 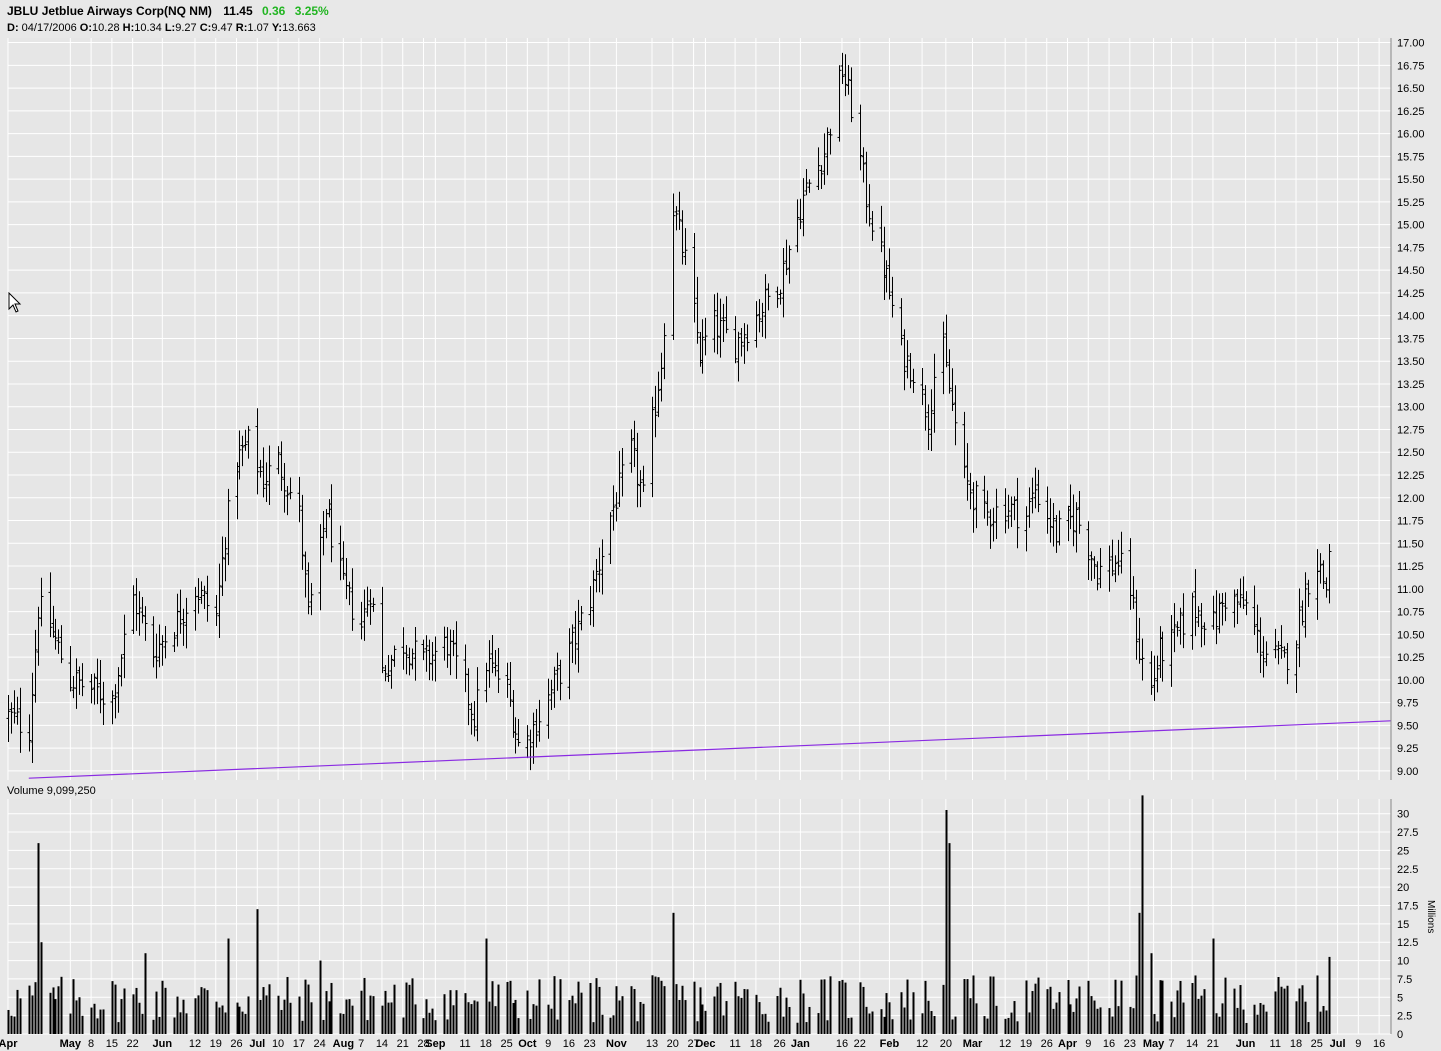 What do you see at coordinates (319, 1044) in the screenshot?
I see `date-tick-label: 24` at bounding box center [319, 1044].